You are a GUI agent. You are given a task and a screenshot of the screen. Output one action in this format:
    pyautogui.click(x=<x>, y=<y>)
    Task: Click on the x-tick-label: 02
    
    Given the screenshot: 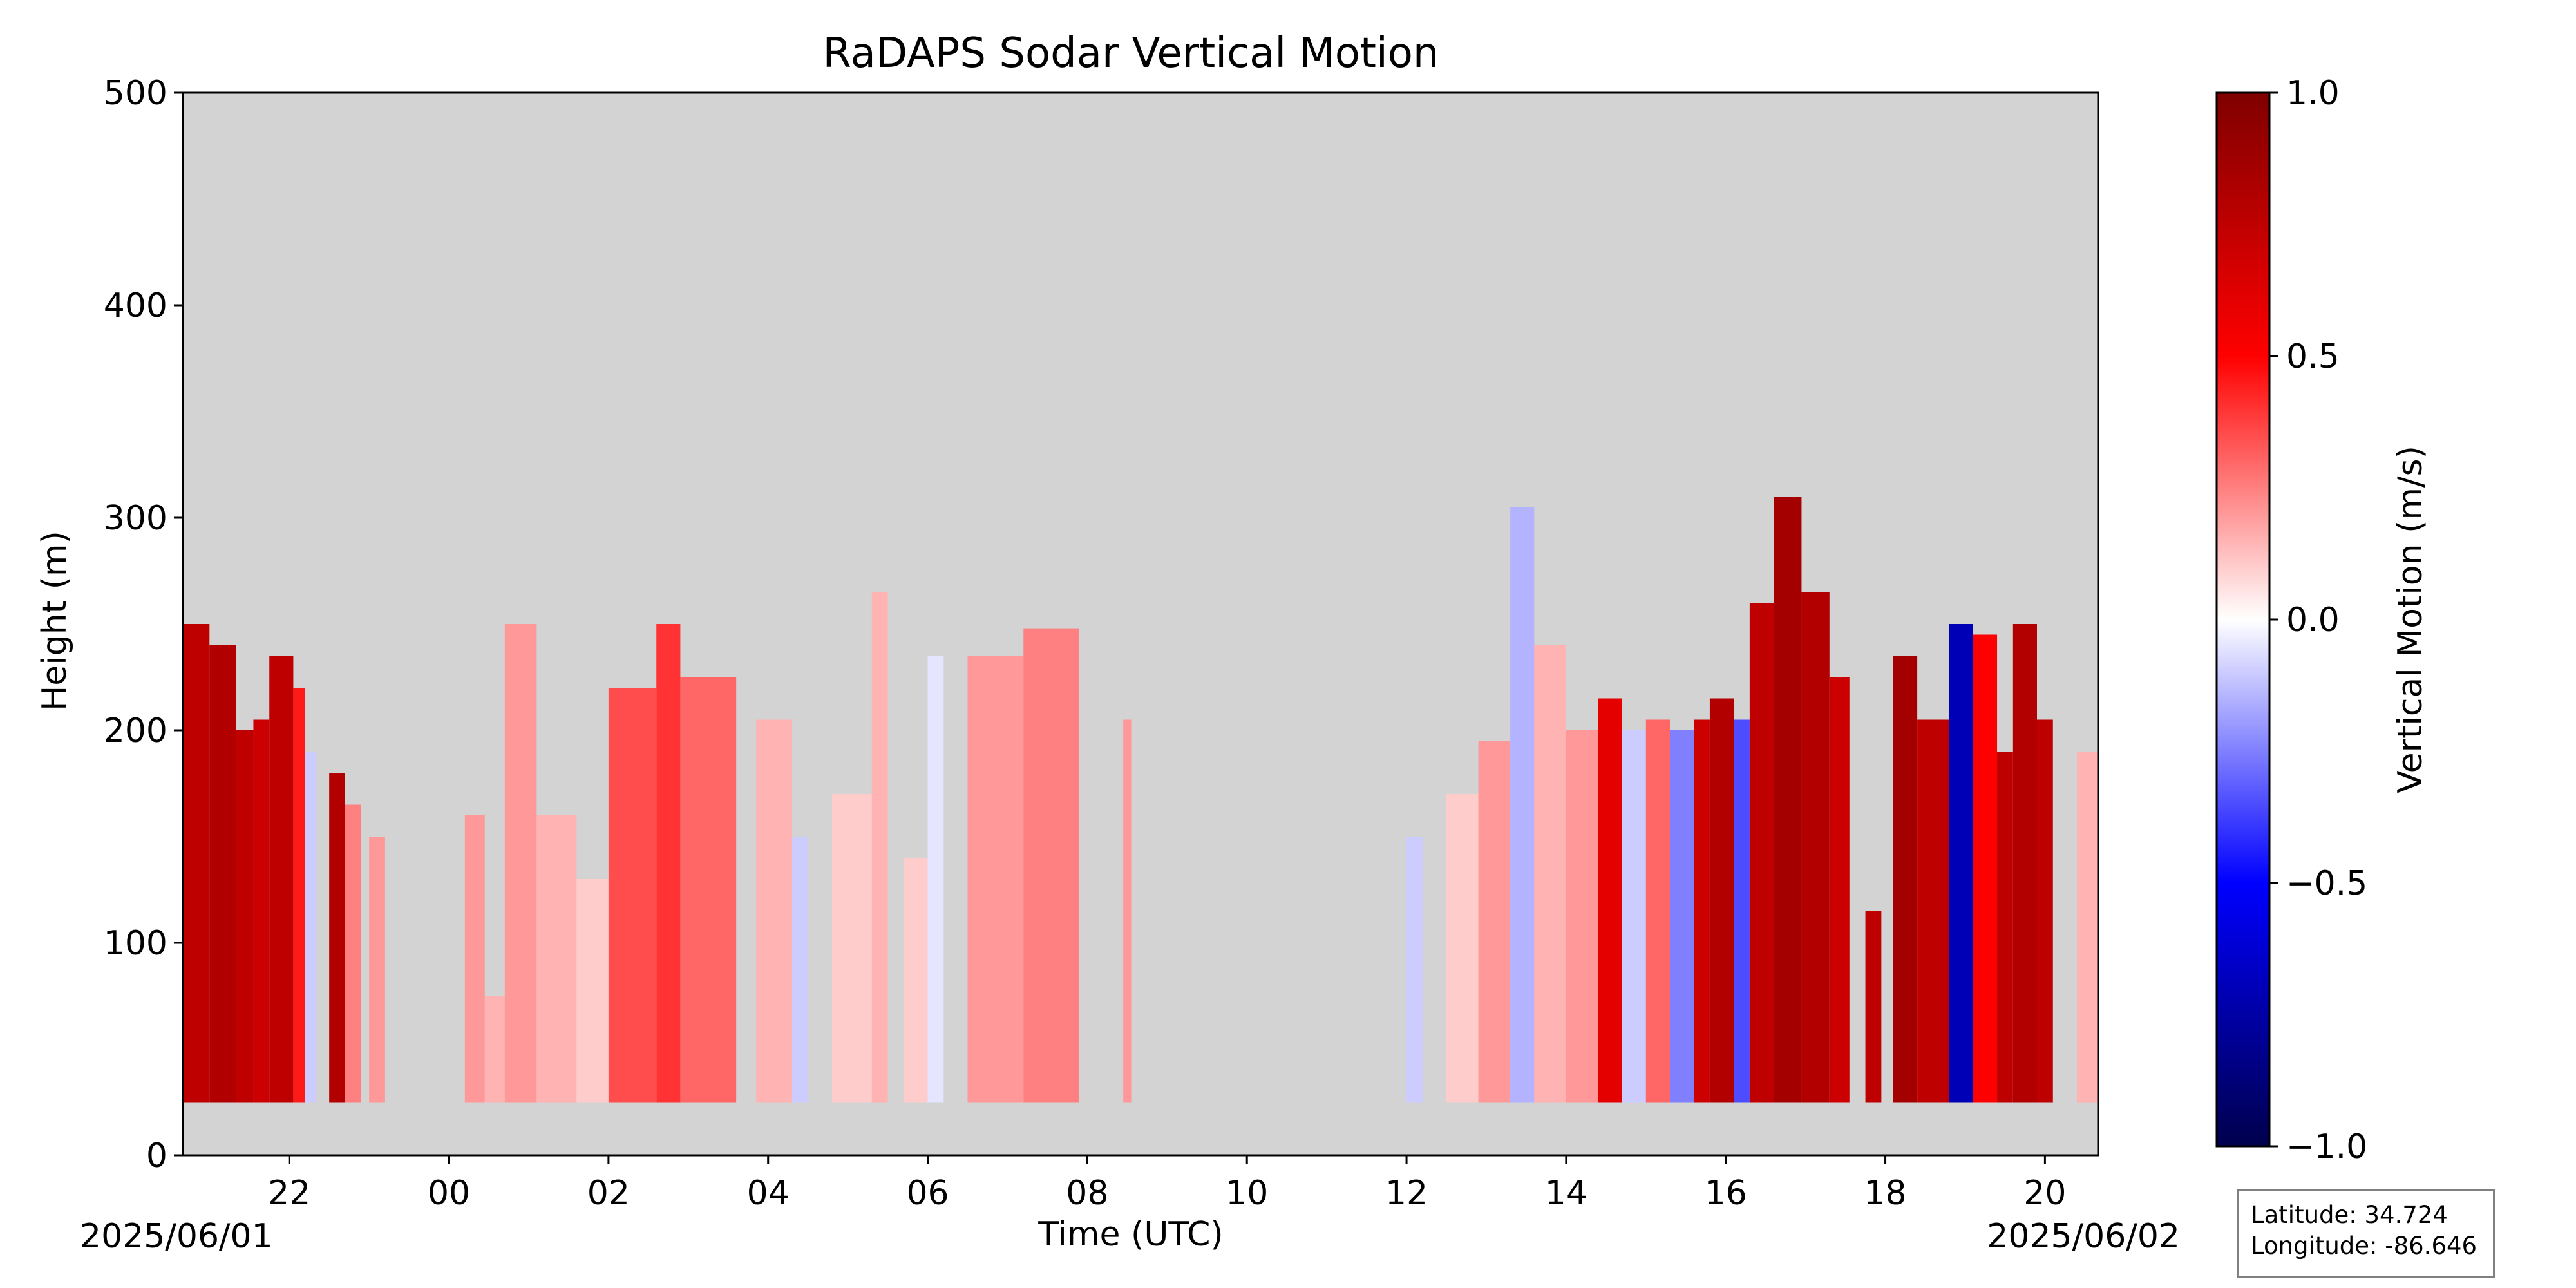 What is the action you would take?
    pyautogui.click(x=608, y=1193)
    